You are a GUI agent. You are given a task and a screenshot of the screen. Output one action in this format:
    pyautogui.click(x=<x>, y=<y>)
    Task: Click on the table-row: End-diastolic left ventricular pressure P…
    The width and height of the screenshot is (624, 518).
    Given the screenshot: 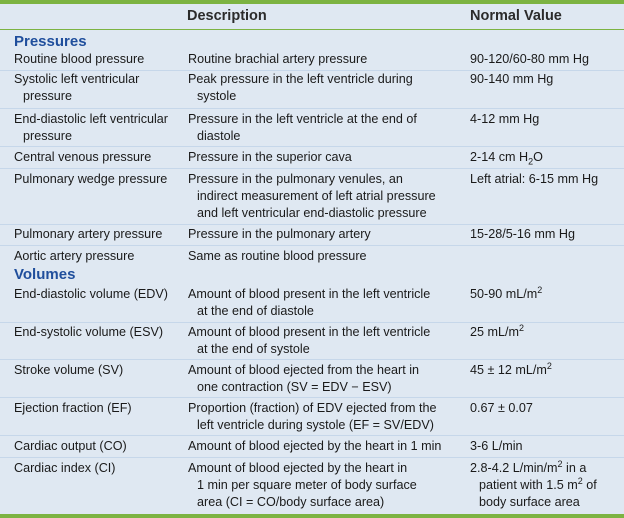 What is the action you would take?
    pyautogui.click(x=312, y=129)
    